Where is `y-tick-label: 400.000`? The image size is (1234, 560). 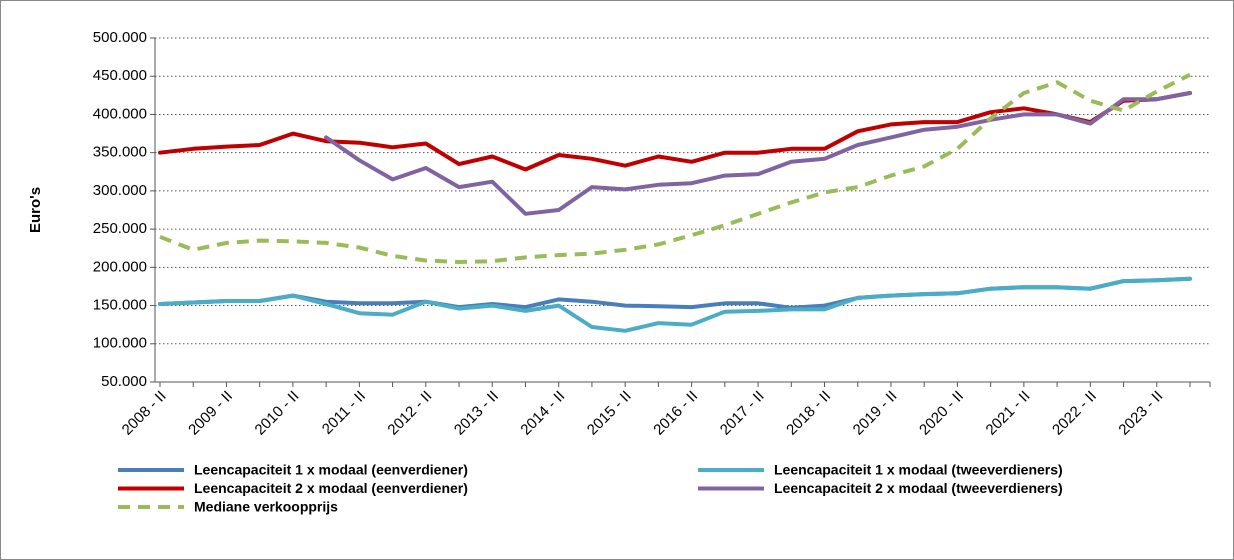
y-tick-label: 400.000 is located at coordinates (120, 113).